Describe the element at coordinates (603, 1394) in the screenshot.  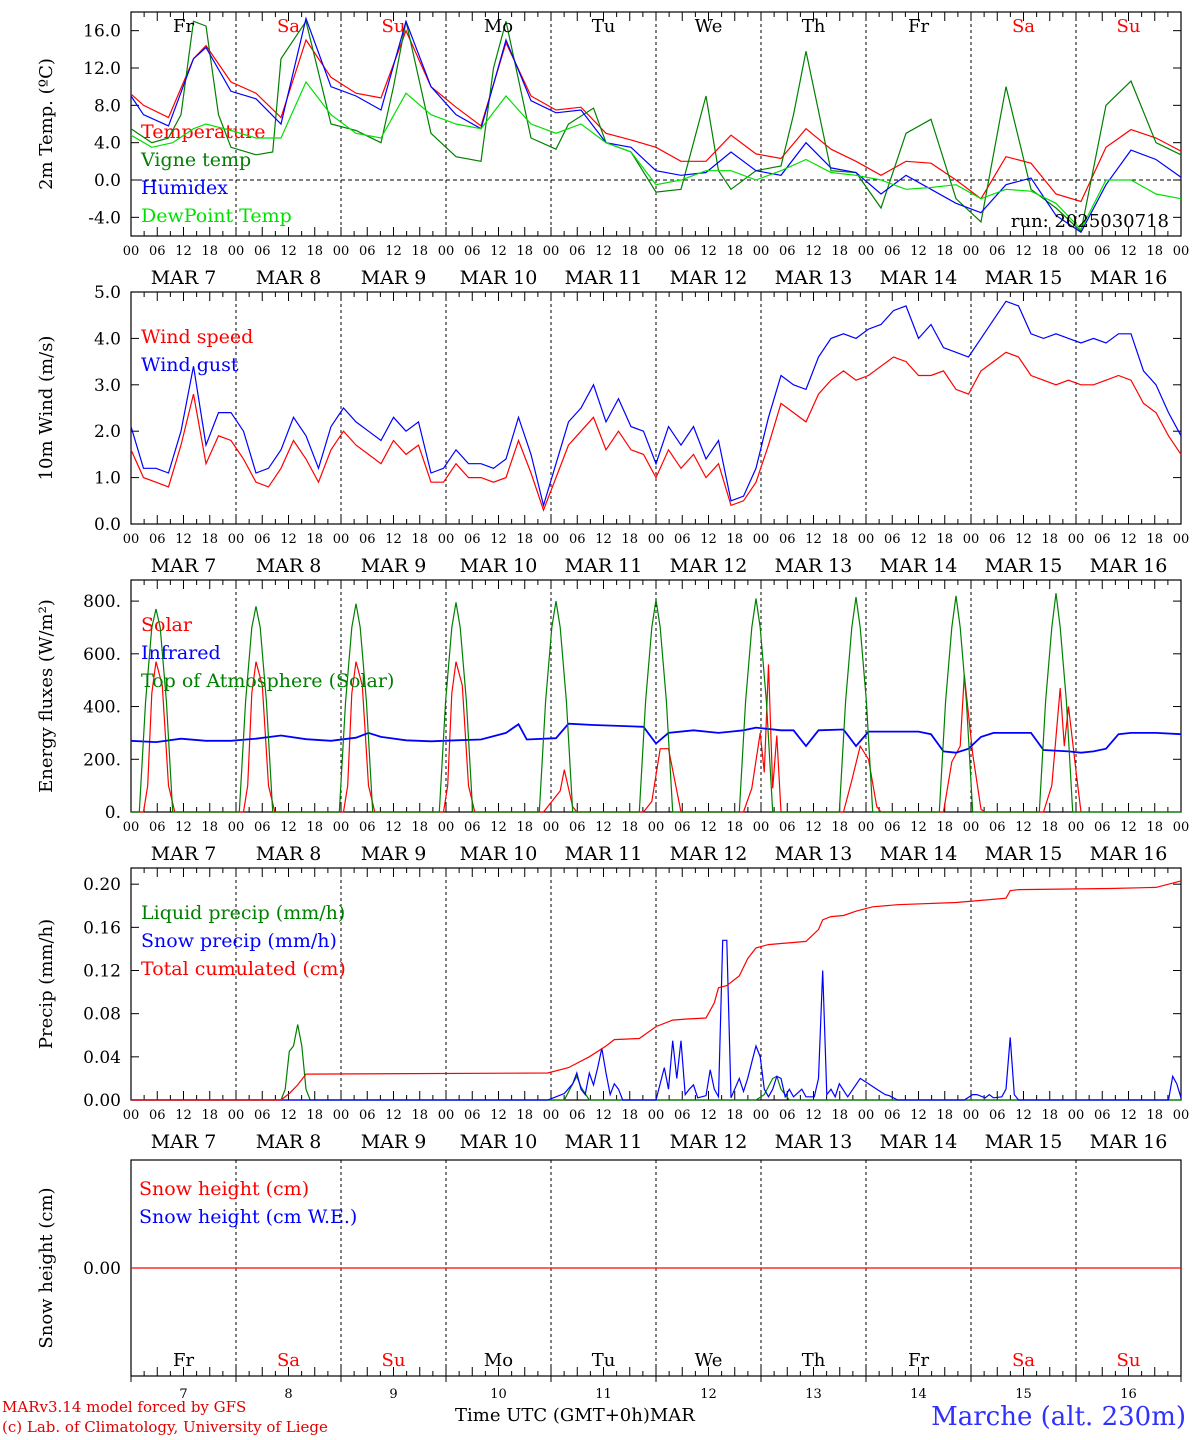
I see `day-number-label: 11` at that location.